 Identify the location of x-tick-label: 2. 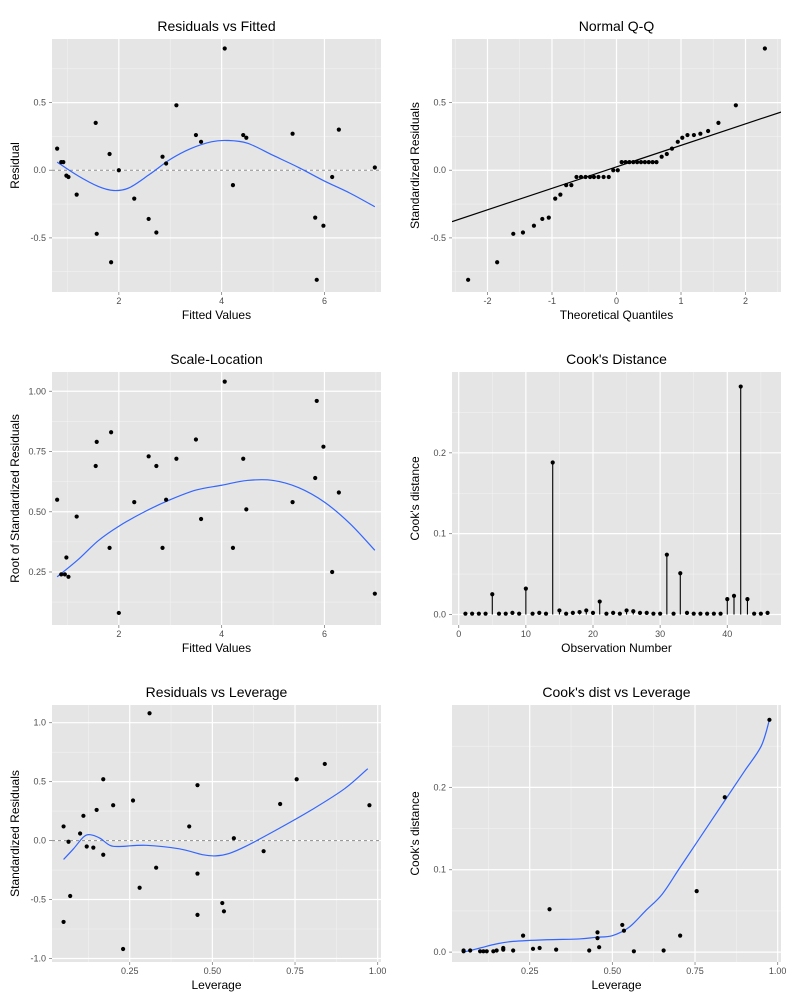
(118, 634).